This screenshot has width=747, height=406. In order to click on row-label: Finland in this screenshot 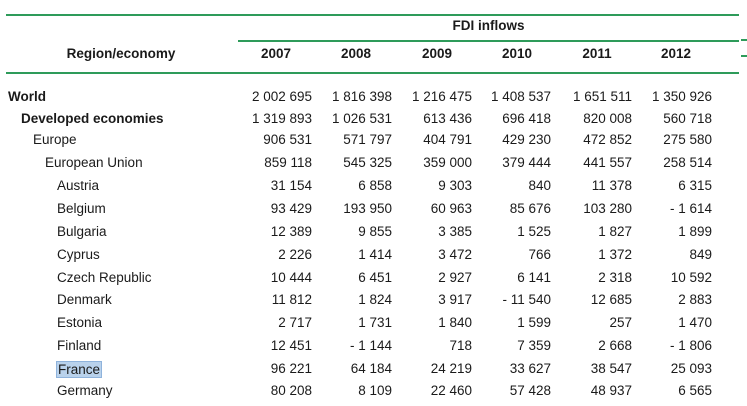, I will do `click(79, 345)`.